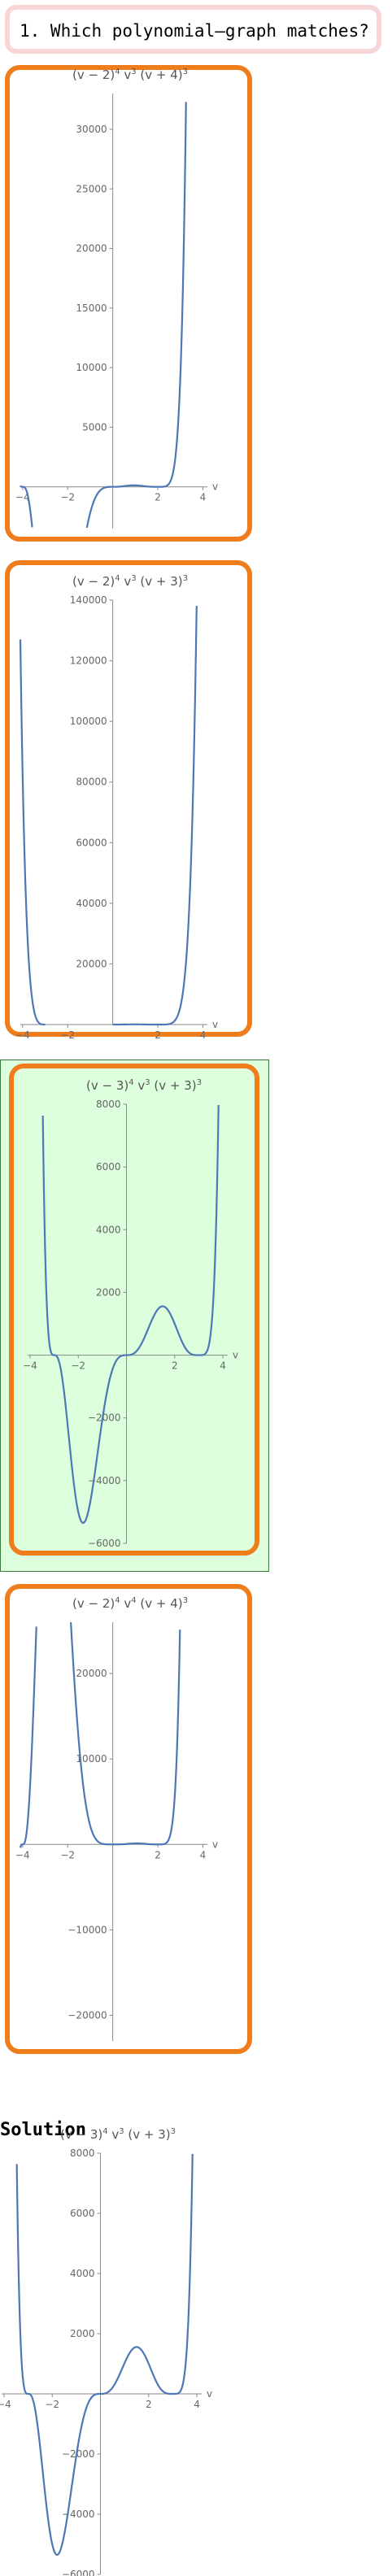 Image resolution: width=392 pixels, height=2576 pixels. What do you see at coordinates (87, 1929) in the screenshot?
I see `y-tick-label: −10000` at bounding box center [87, 1929].